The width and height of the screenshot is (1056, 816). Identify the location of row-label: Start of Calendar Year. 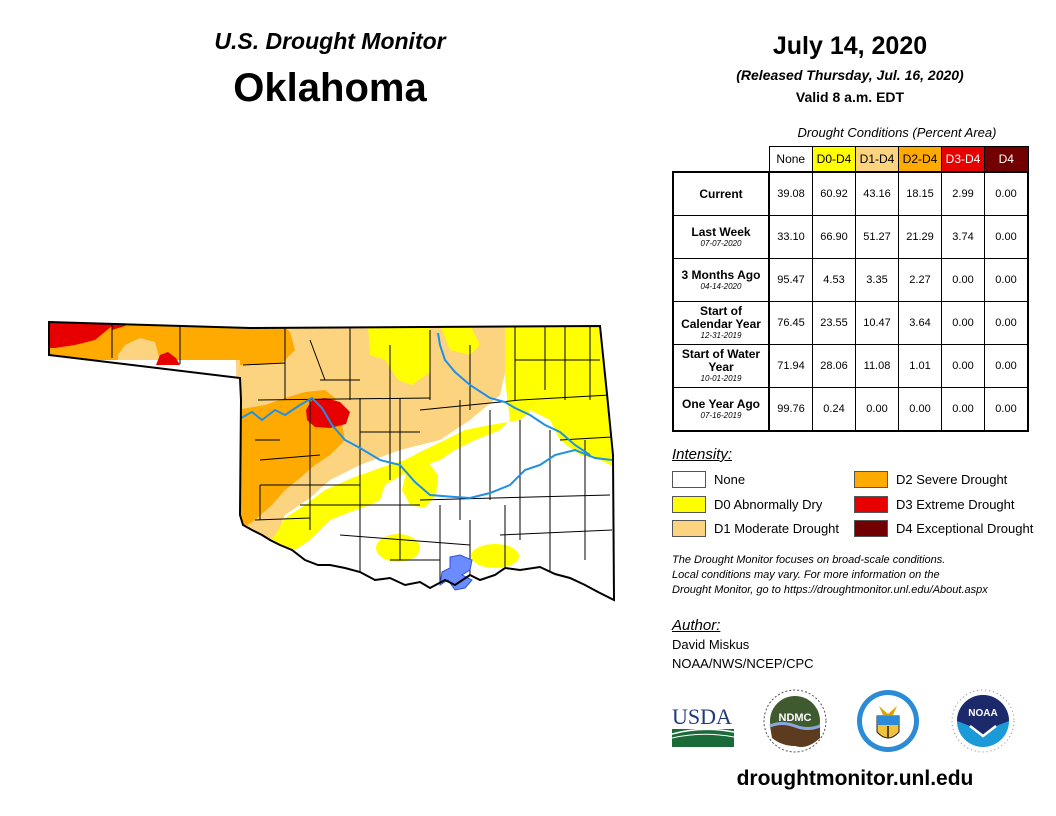
(721, 317).